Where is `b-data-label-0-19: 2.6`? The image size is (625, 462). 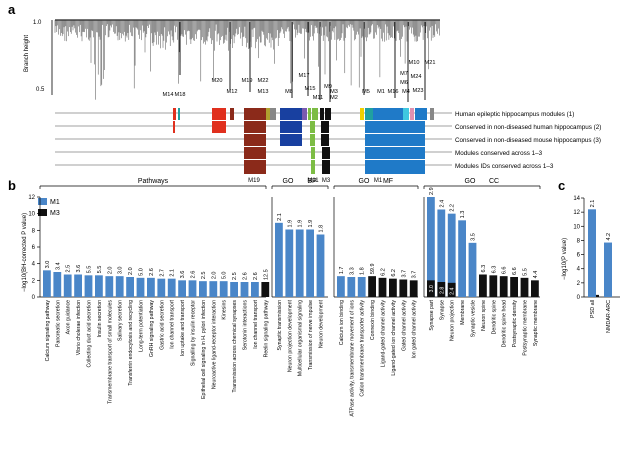 b-data-label-0-19: 2.6 is located at coordinates (246, 276).